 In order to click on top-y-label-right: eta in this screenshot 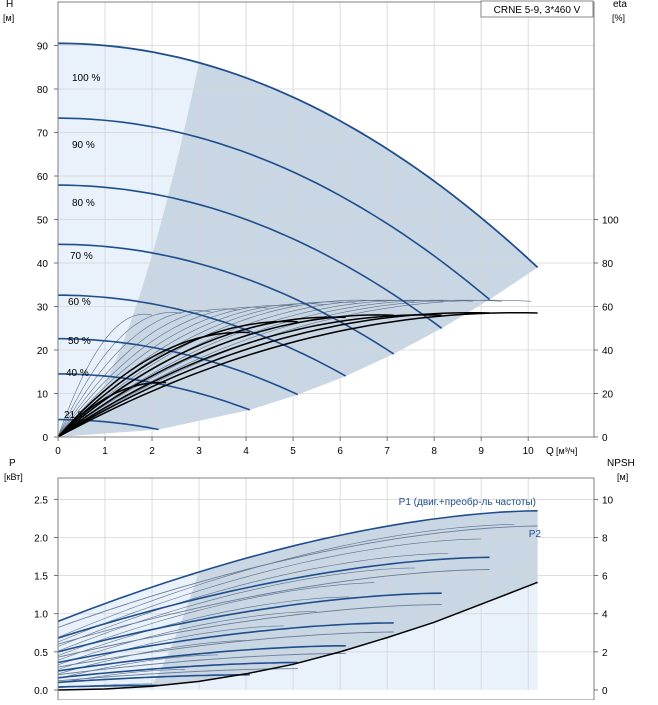, I will do `click(620, 5)`.